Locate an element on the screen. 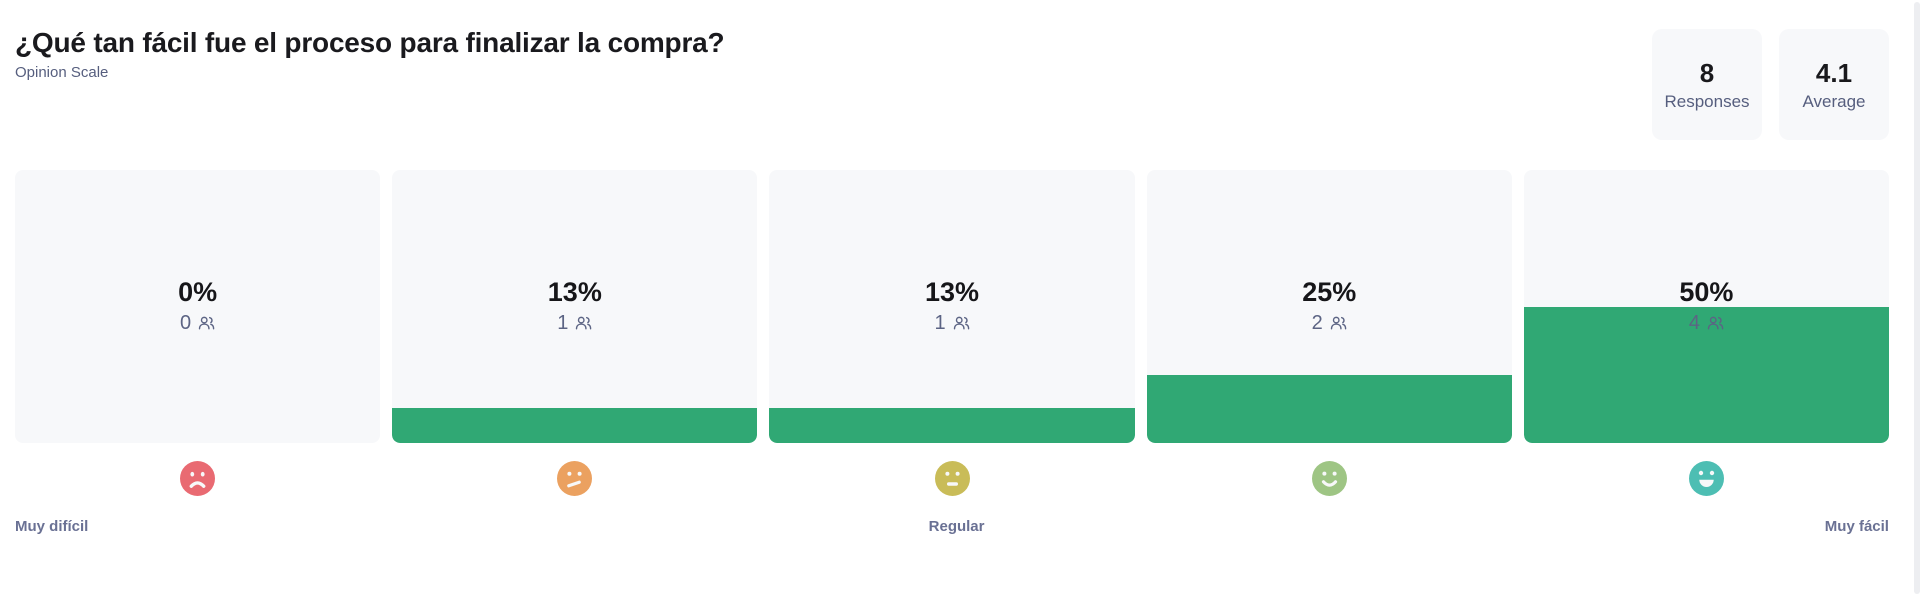  scale-column-5: 50% 4 is located at coordinates (1706, 333).